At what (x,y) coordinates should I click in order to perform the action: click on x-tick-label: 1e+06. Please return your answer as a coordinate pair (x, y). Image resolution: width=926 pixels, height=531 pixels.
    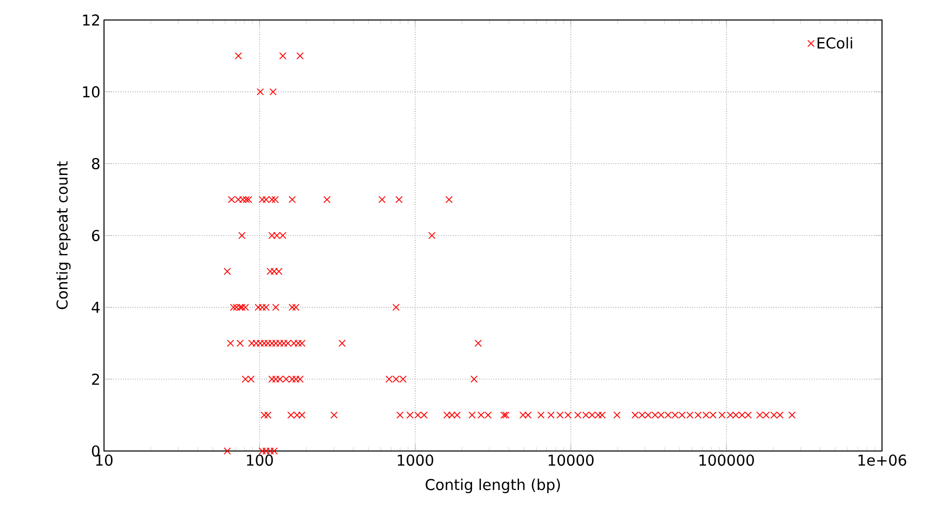
    Looking at the image, I should click on (882, 460).